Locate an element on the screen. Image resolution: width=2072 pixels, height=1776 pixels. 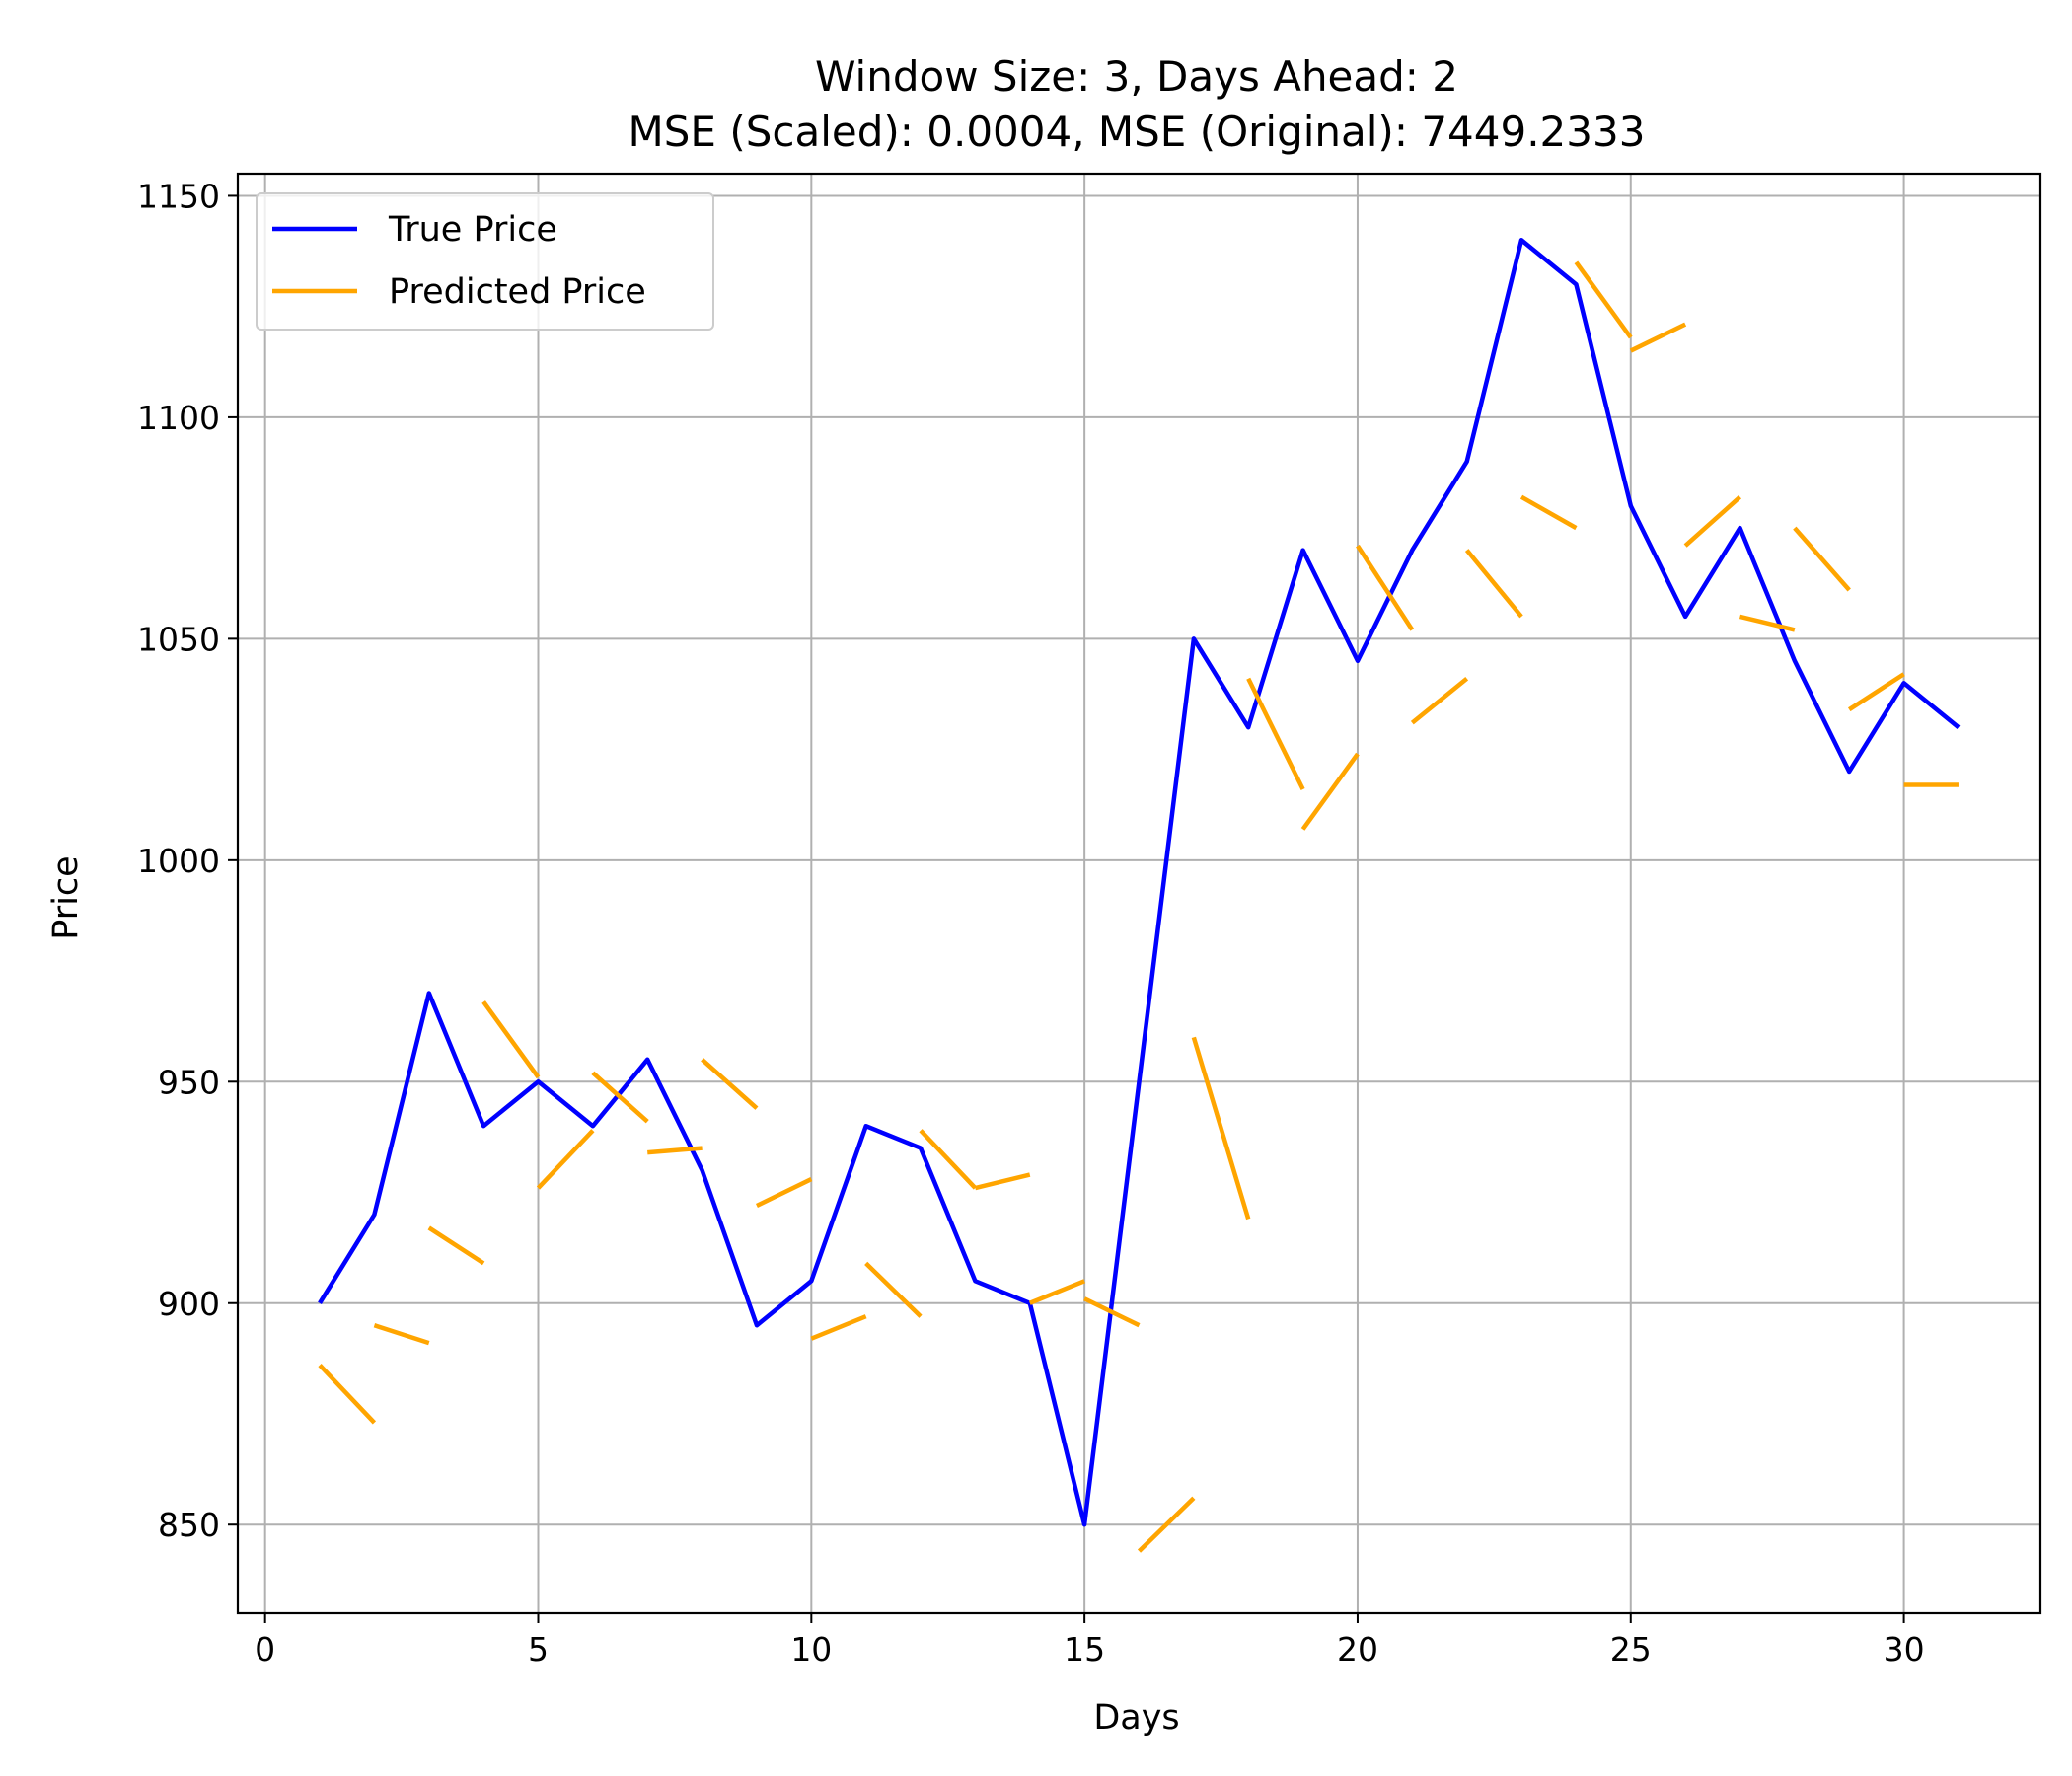
x-tick-label: 15 is located at coordinates (1084, 1649).